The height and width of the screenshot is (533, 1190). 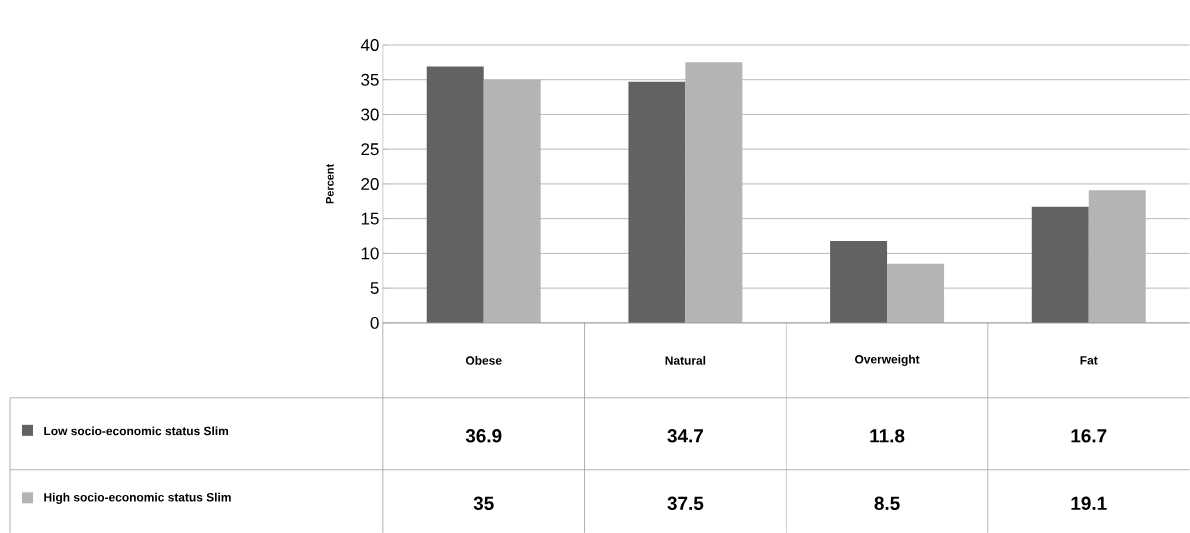 I want to click on y-tick-label: 5, so click(x=374, y=288).